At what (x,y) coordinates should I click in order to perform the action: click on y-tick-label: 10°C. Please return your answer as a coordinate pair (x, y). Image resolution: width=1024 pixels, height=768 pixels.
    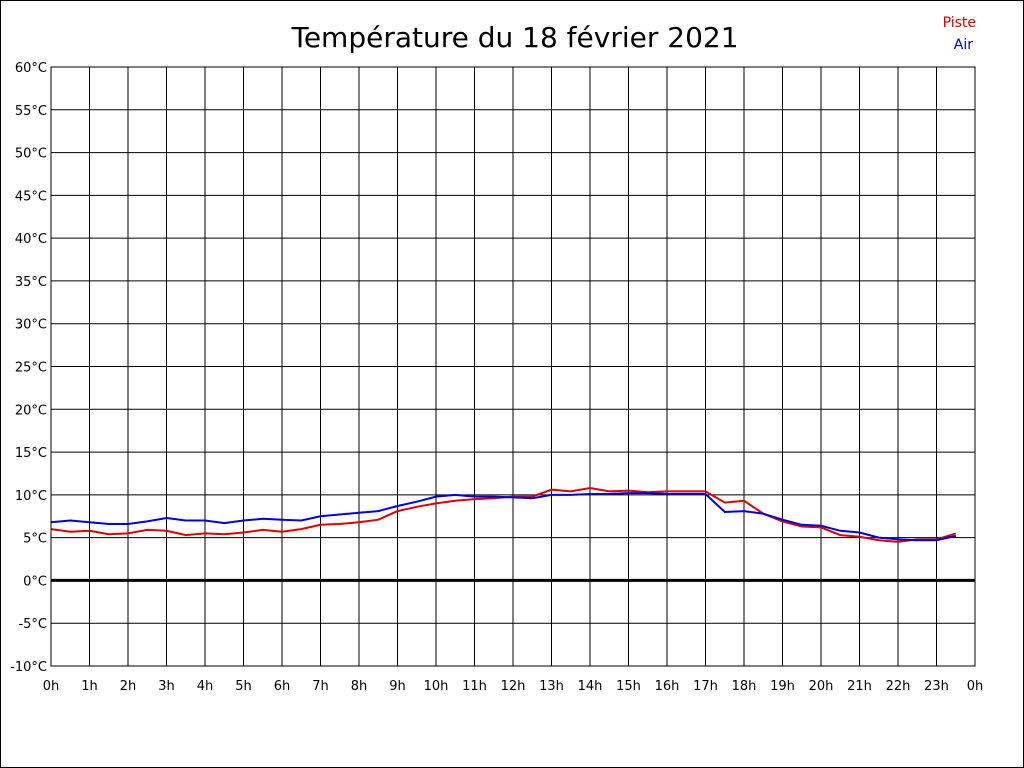
    Looking at the image, I should click on (31, 496).